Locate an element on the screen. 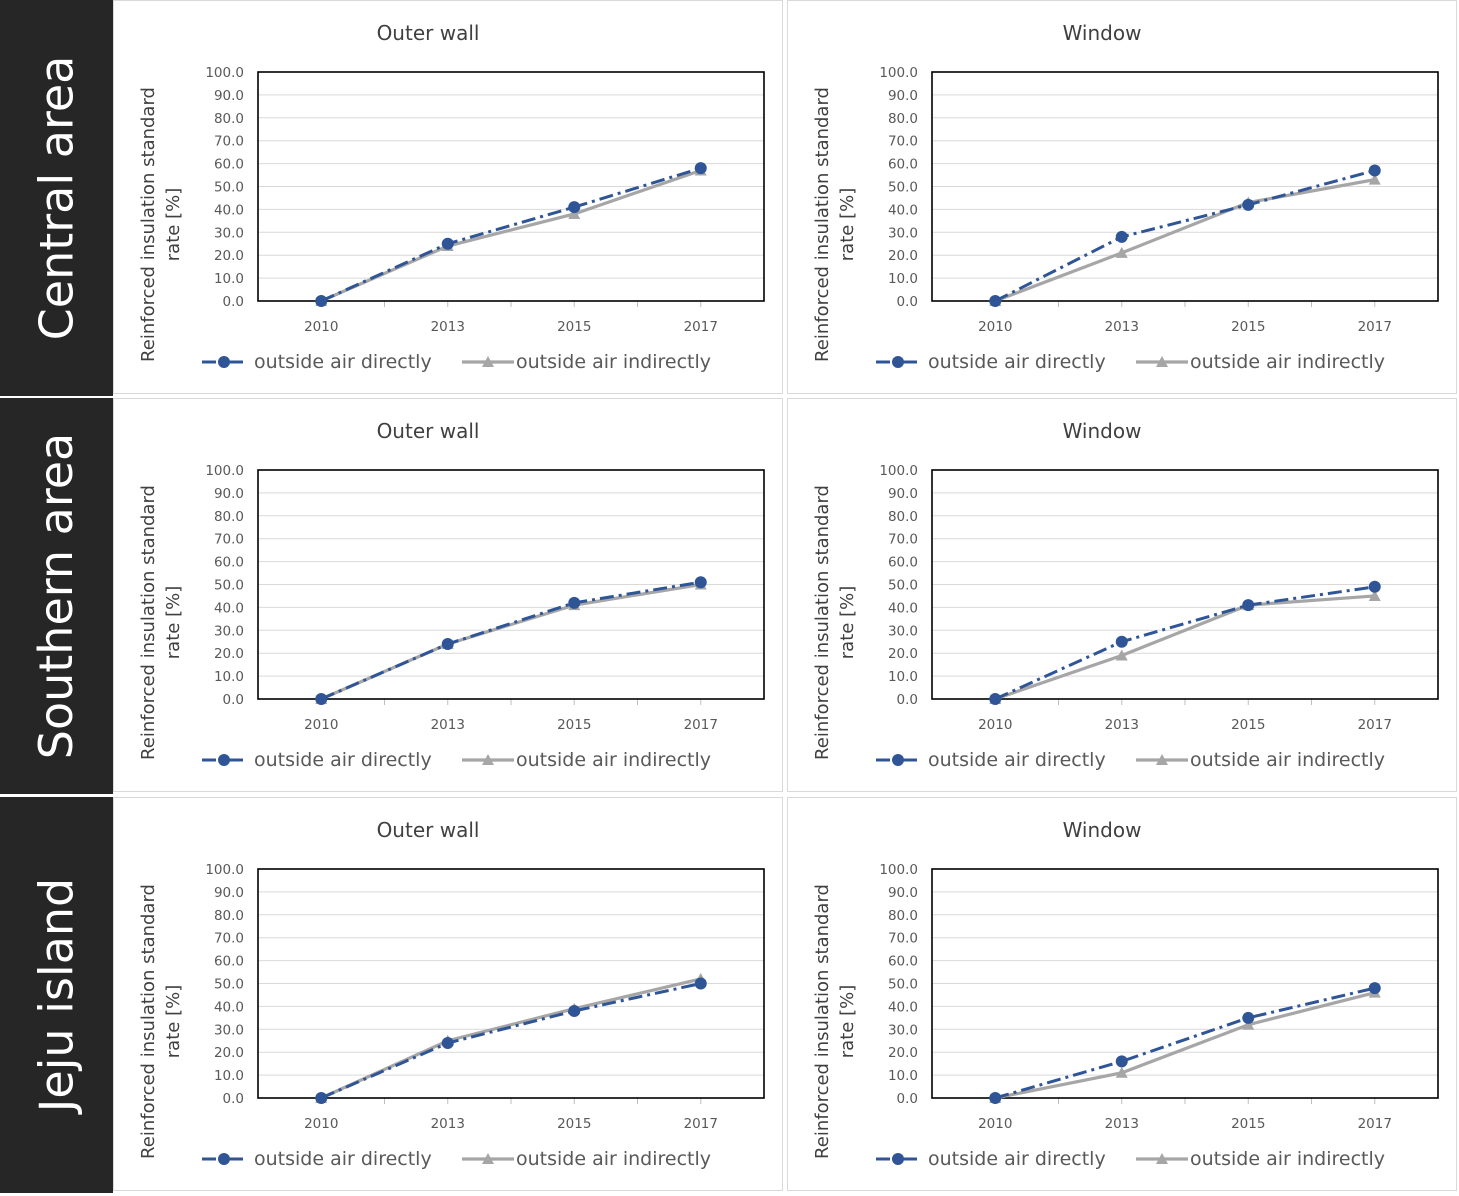  row-label: Southern area is located at coordinates (56, 596).